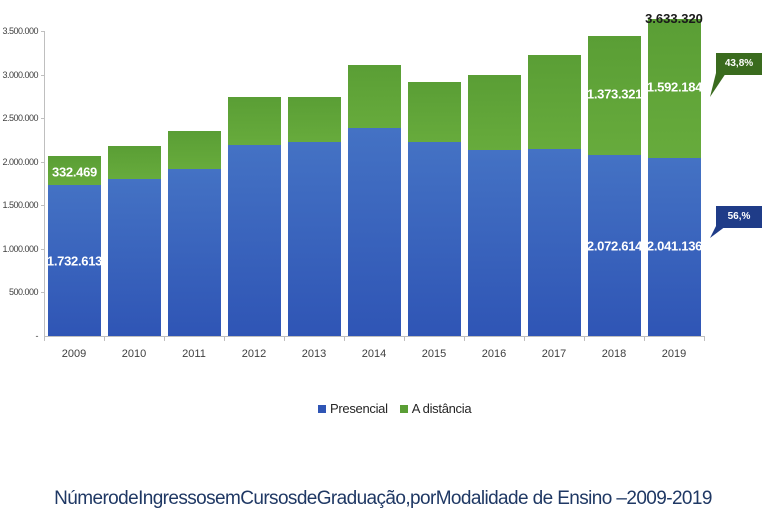 This screenshot has height=526, width=766. I want to click on x-tick-label: 2017, so click(554, 354).